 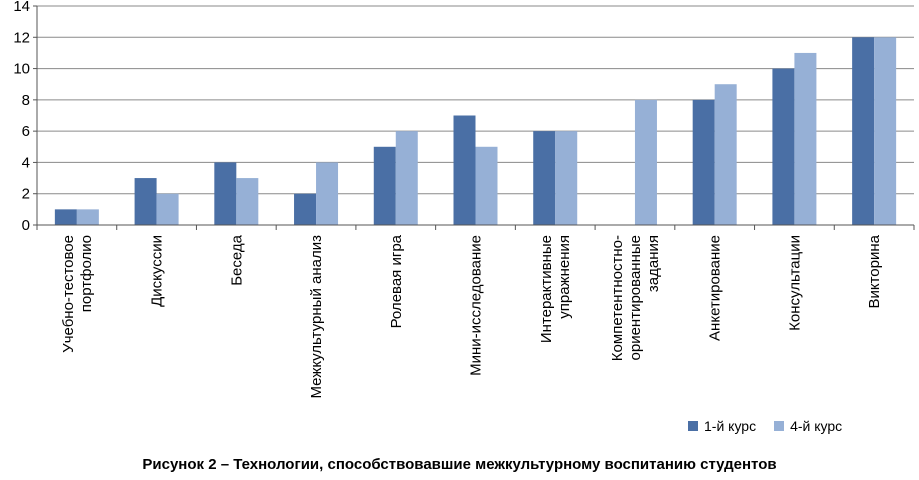 I want to click on x-tick-label: Викторина, so click(x=874, y=271).